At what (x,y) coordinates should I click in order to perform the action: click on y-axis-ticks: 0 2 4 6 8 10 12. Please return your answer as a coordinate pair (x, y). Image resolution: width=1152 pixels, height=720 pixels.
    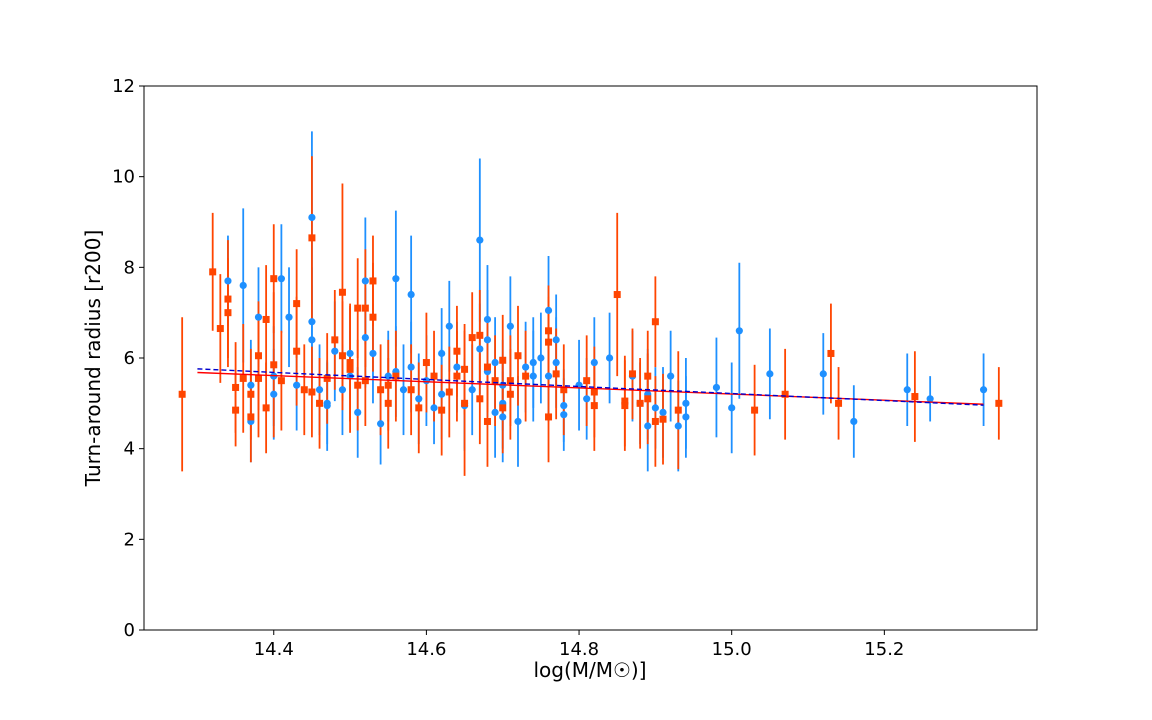
    Looking at the image, I should click on (128, 358).